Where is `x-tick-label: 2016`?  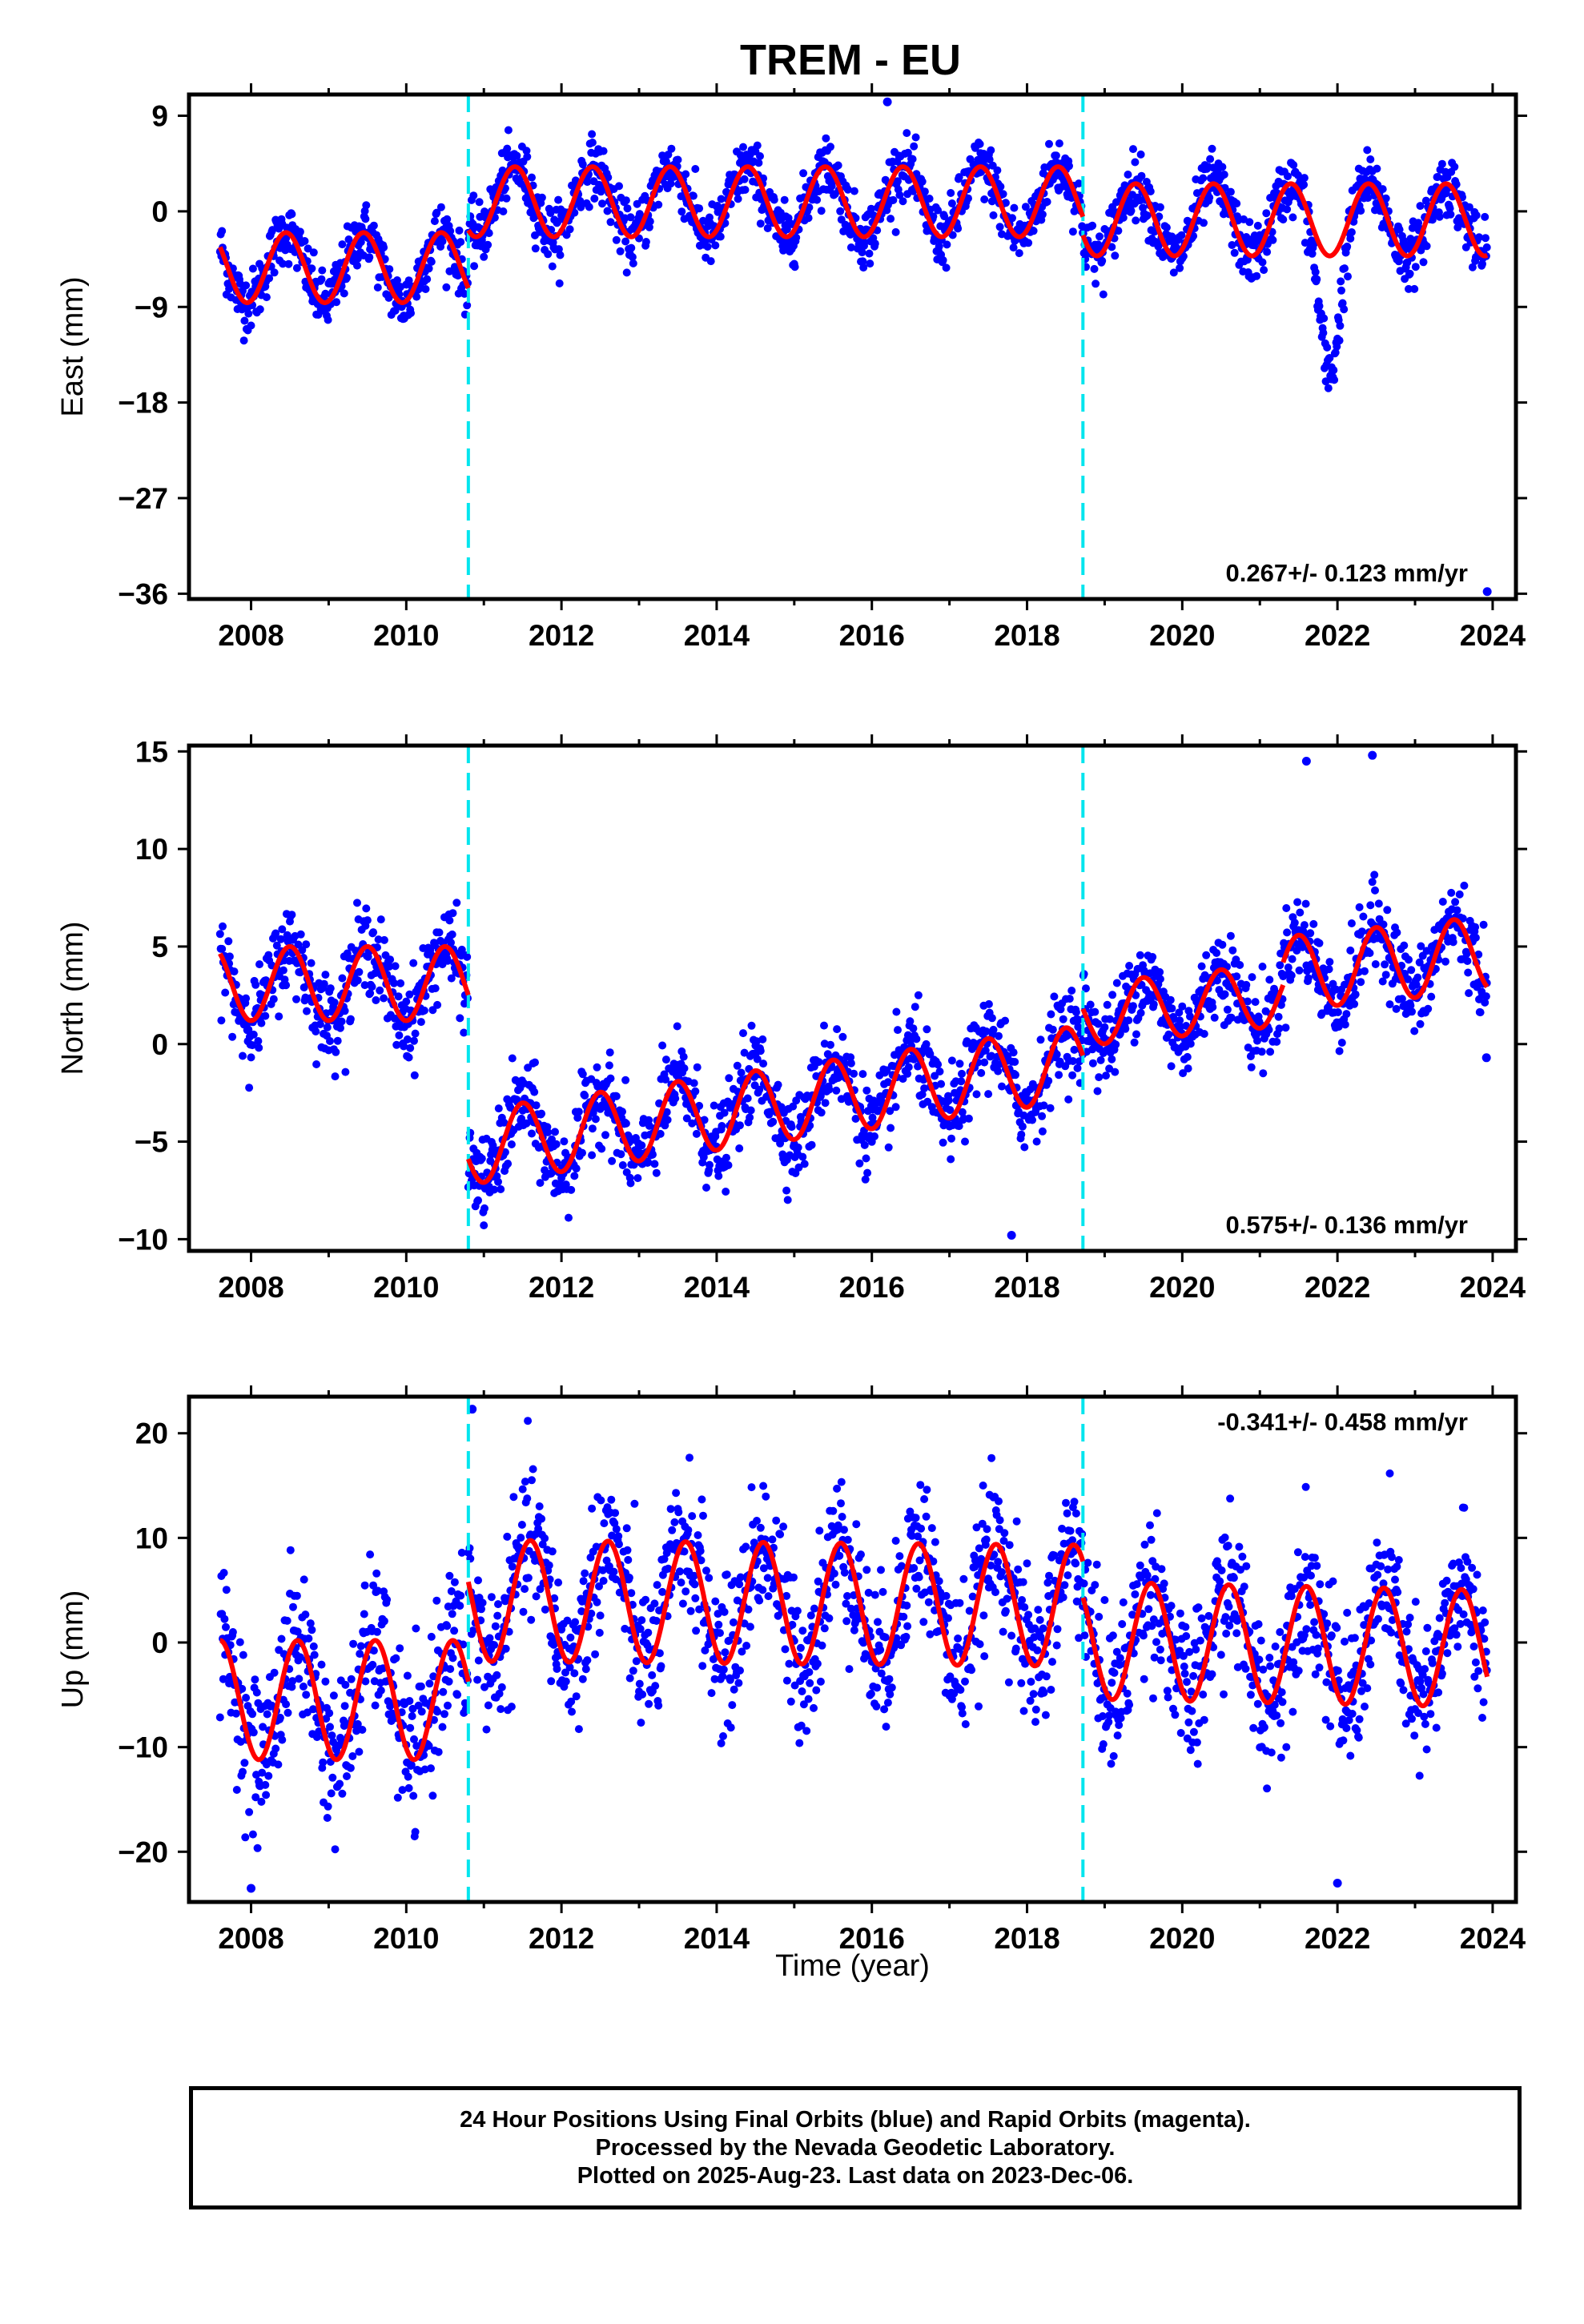 x-tick-label: 2016 is located at coordinates (872, 635).